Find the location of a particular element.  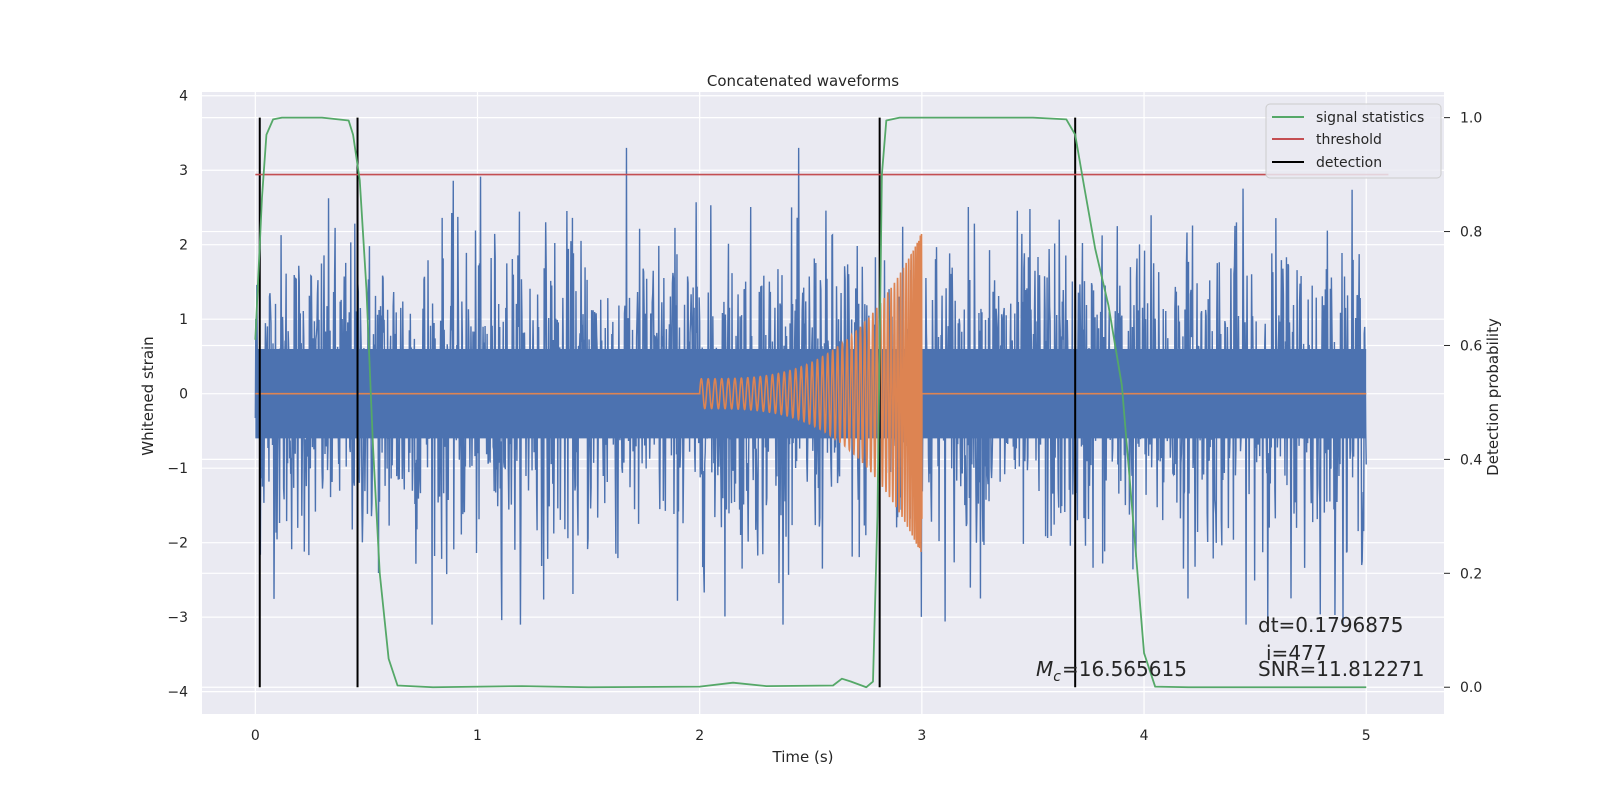

y-tick-label: 2 is located at coordinates (183, 246).